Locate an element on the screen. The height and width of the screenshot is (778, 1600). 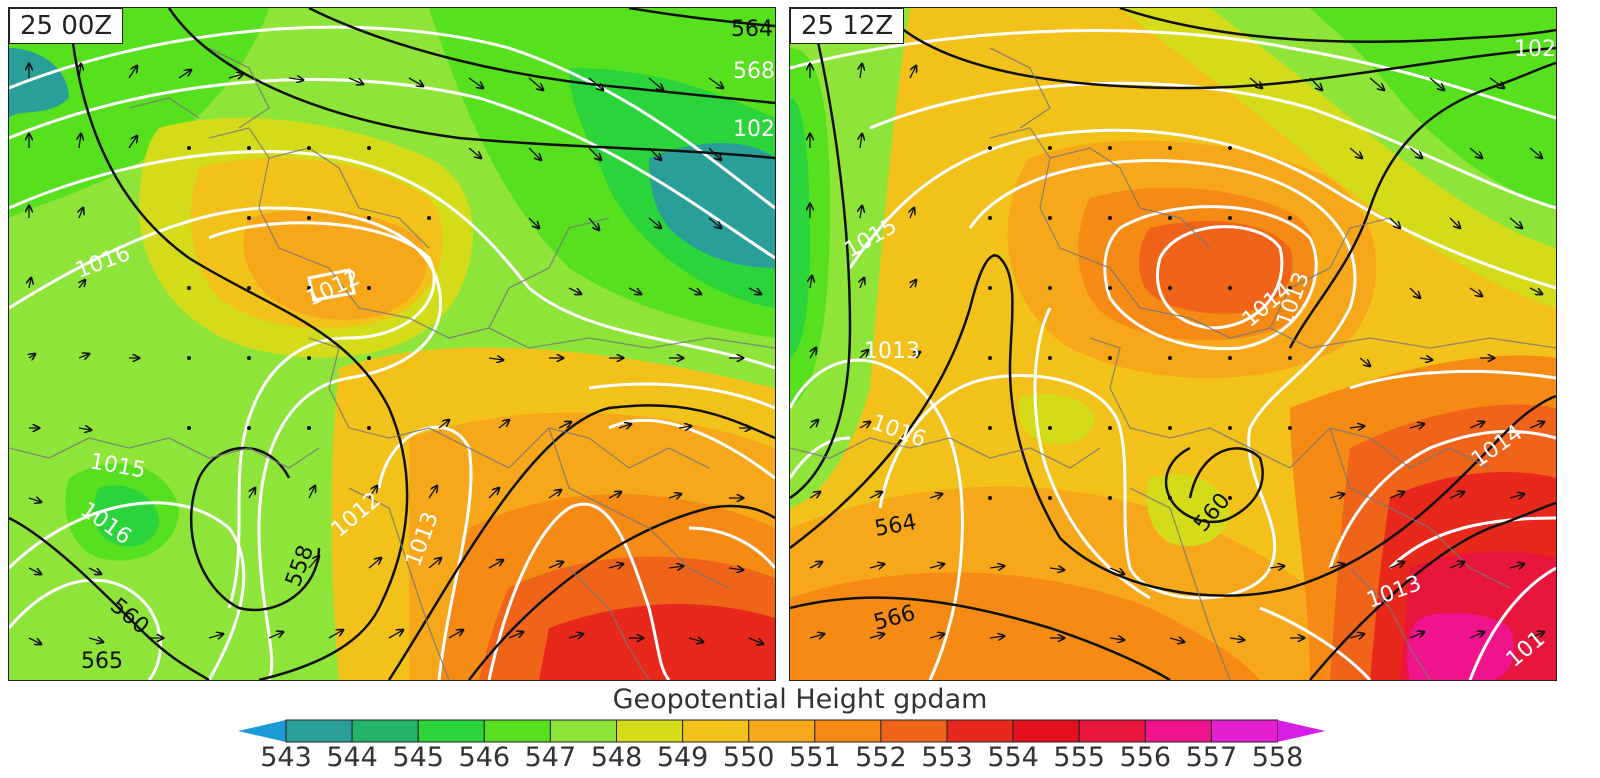
colorbar-tick-label: 550 is located at coordinates (748, 757).